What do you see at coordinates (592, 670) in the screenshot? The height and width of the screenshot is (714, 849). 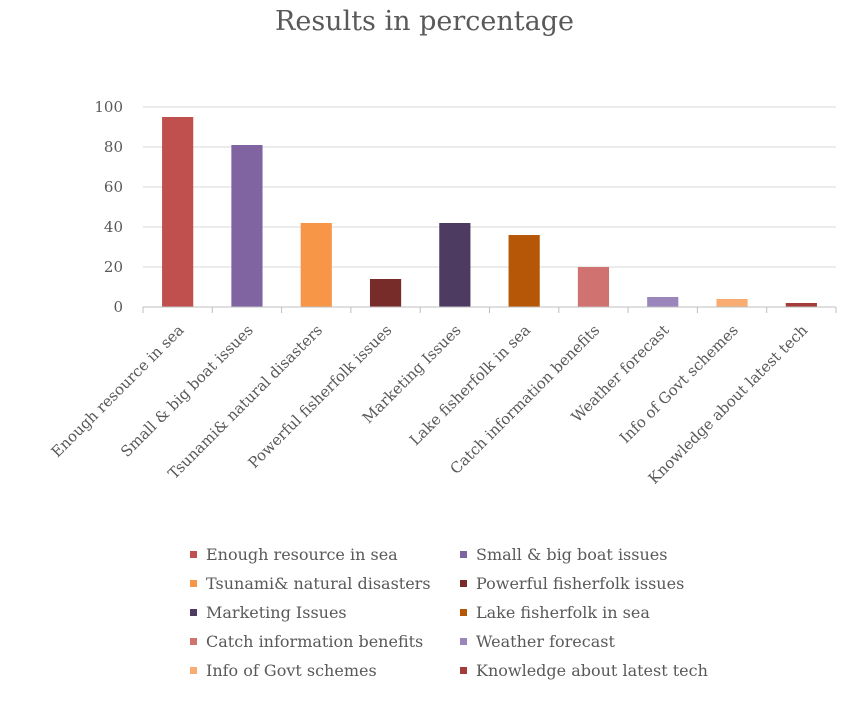 I see `legend-label: Knowledge about latest tech` at bounding box center [592, 670].